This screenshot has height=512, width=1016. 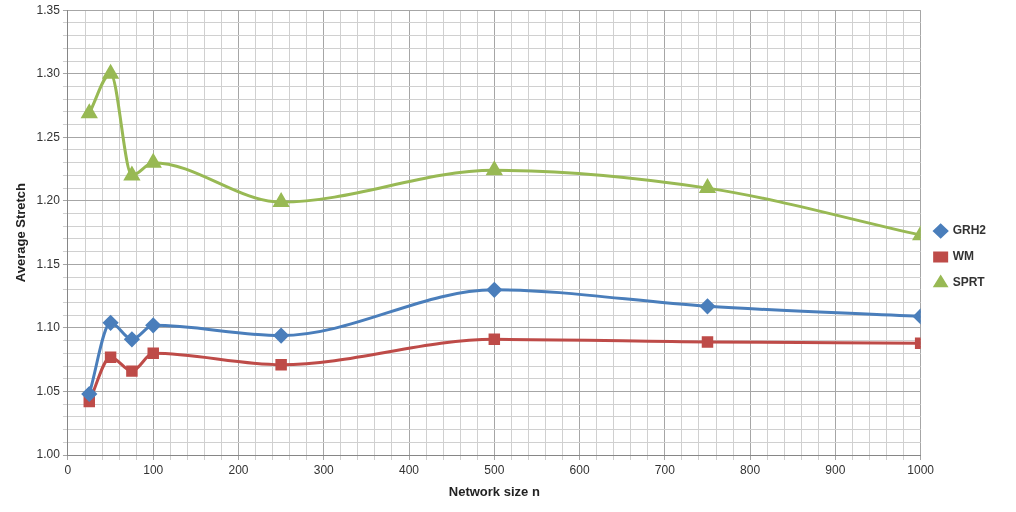 I want to click on x-tick-label: 500, so click(x=494, y=469).